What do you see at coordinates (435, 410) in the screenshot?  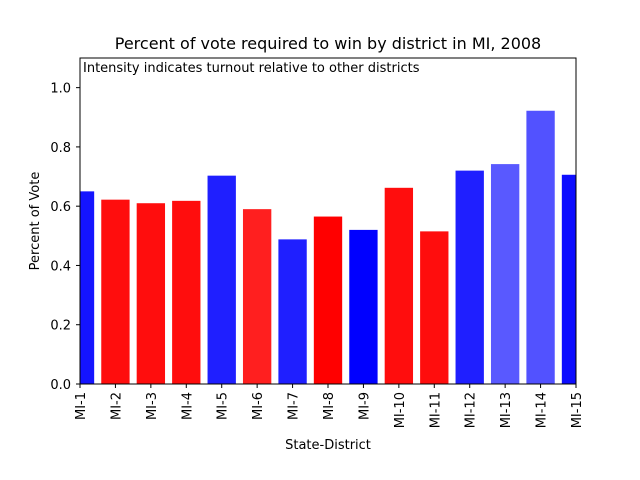 I see `x-tick-label: MI-11` at bounding box center [435, 410].